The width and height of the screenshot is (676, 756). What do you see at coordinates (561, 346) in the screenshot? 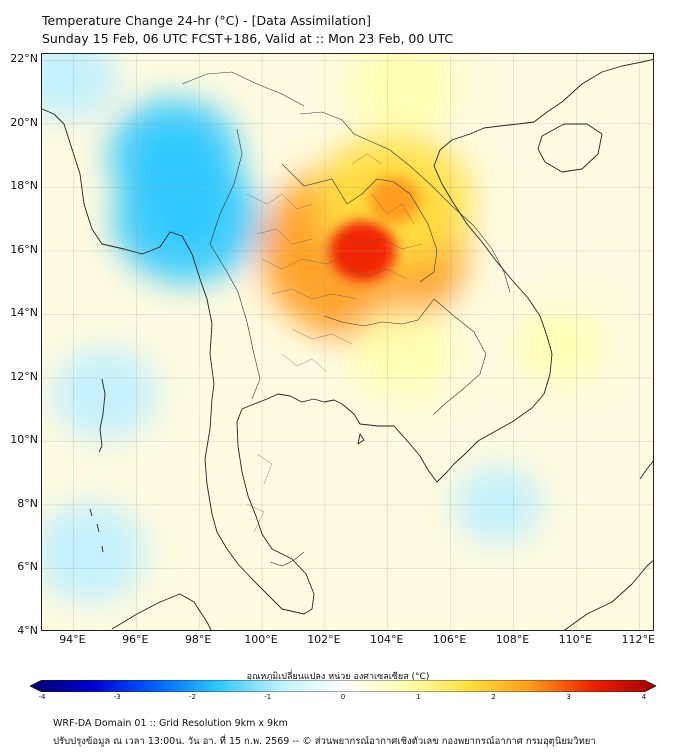
I see `anomaly-warm-south-china-sea` at bounding box center [561, 346].